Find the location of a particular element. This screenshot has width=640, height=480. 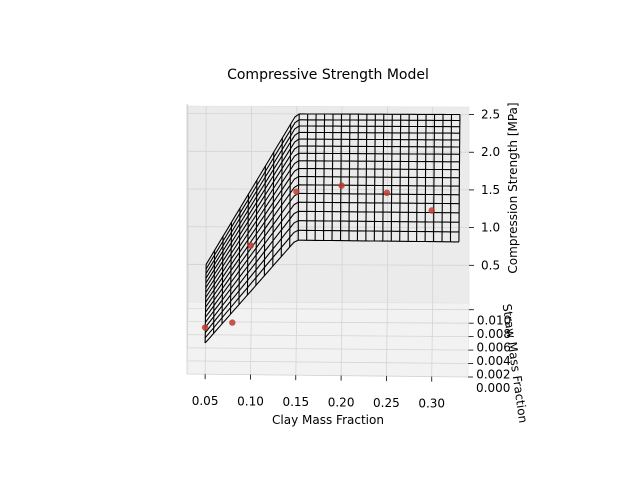

z-axis-label: Compression Strength [MPa] is located at coordinates (513, 187).